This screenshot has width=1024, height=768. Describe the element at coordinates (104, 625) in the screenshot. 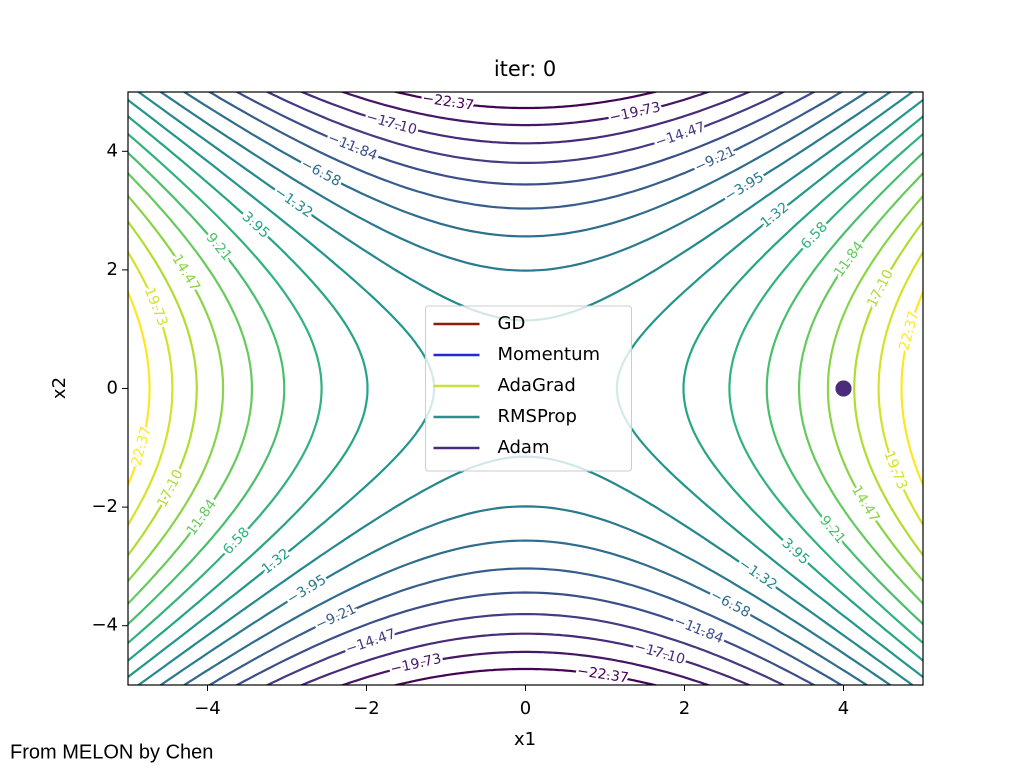

I see `y-tick-label: −4` at that location.